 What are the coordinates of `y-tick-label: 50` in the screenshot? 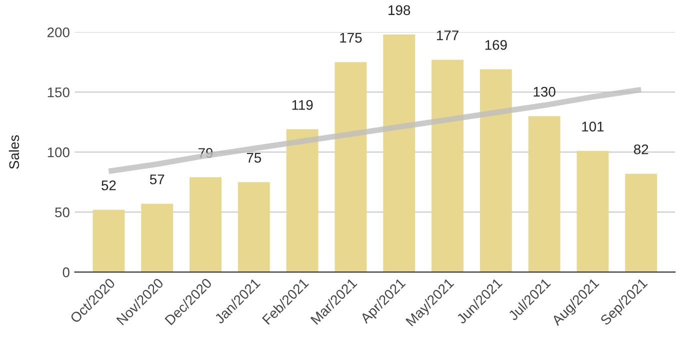 It's located at (62, 212).